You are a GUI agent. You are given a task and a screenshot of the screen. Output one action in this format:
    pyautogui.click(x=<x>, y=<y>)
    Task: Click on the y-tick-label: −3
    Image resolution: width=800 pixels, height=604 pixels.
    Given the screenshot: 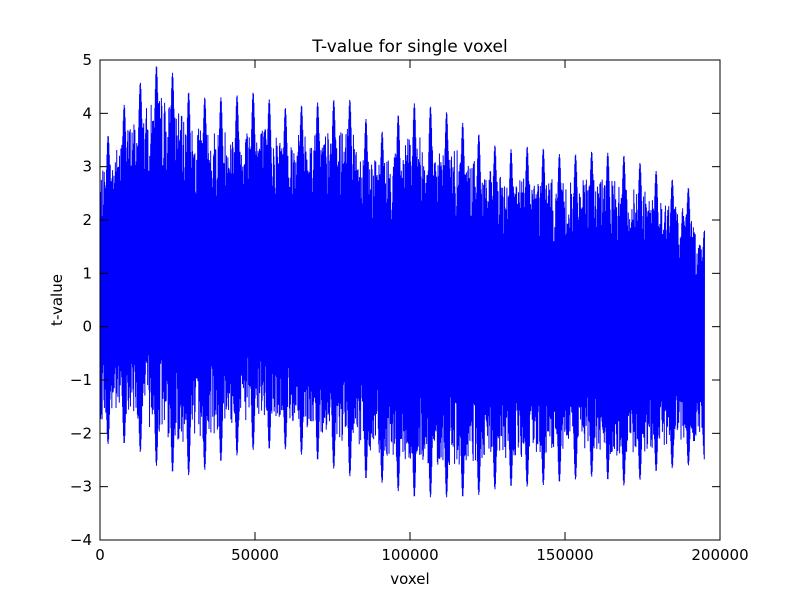 What is the action you would take?
    pyautogui.click(x=81, y=487)
    